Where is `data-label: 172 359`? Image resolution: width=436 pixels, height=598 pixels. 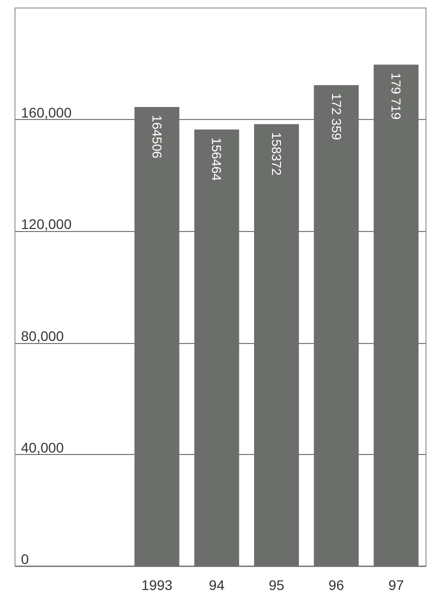 data-label: 172 359 is located at coordinates (336, 116).